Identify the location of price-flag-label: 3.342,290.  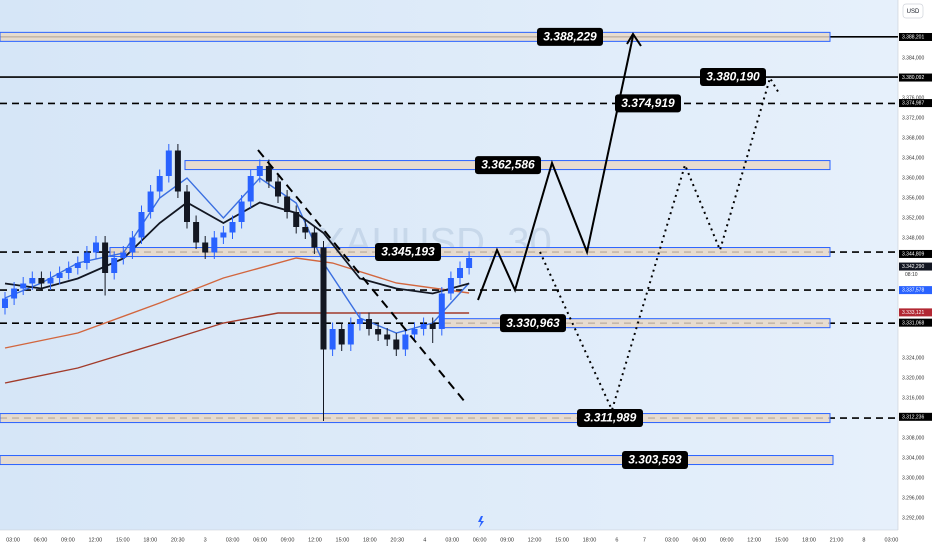
(913, 267).